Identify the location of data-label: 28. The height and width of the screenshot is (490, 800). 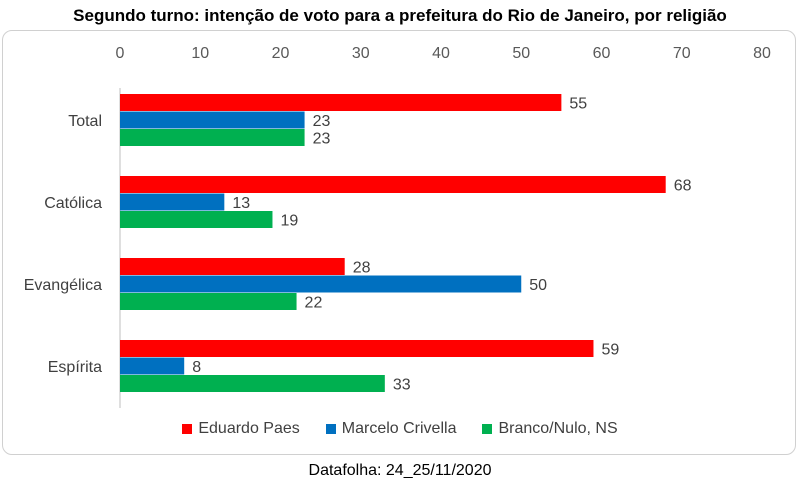
(362, 267).